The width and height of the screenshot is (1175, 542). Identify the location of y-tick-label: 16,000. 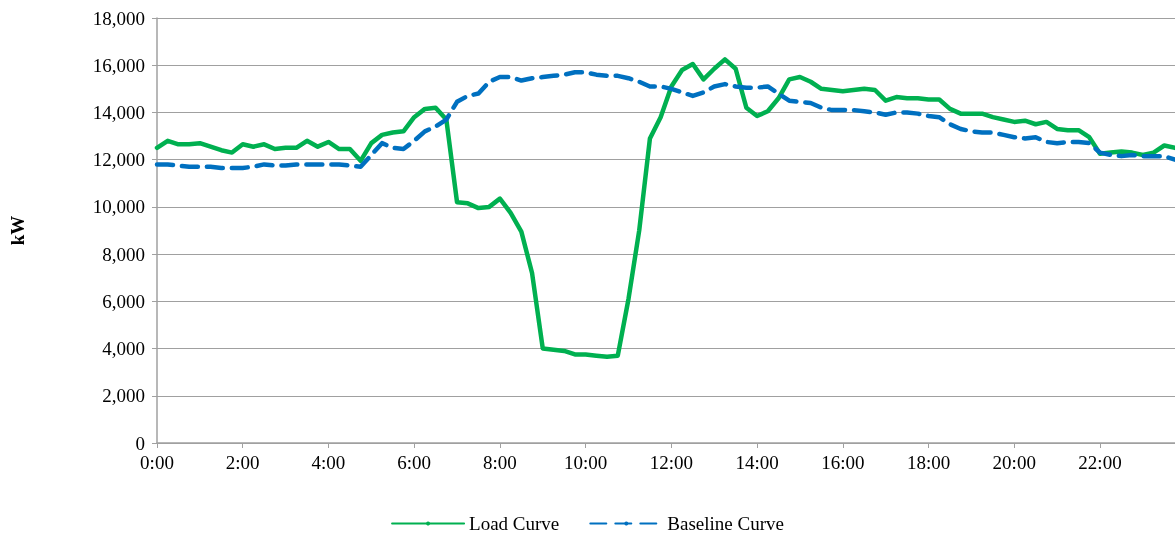
(118, 65).